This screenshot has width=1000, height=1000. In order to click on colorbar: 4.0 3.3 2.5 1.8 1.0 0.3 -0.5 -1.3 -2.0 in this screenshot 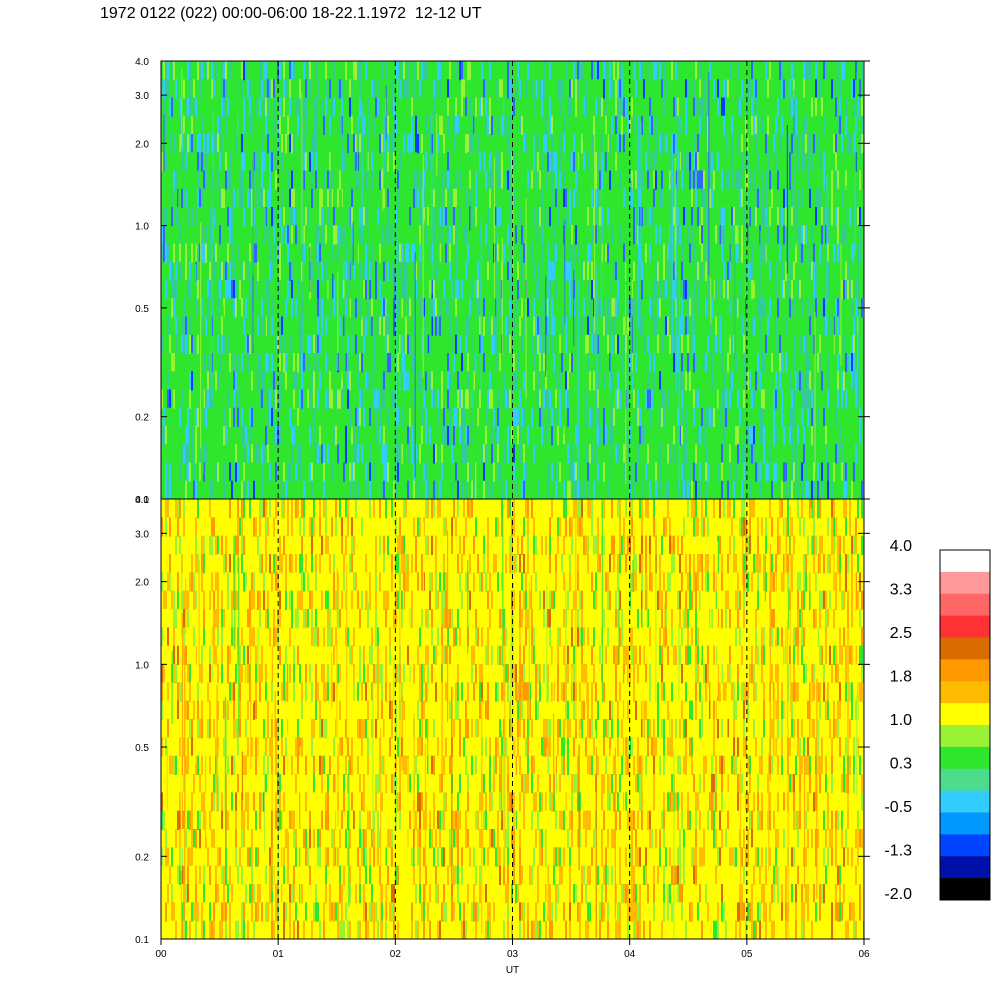, I will do `click(937, 720)`.